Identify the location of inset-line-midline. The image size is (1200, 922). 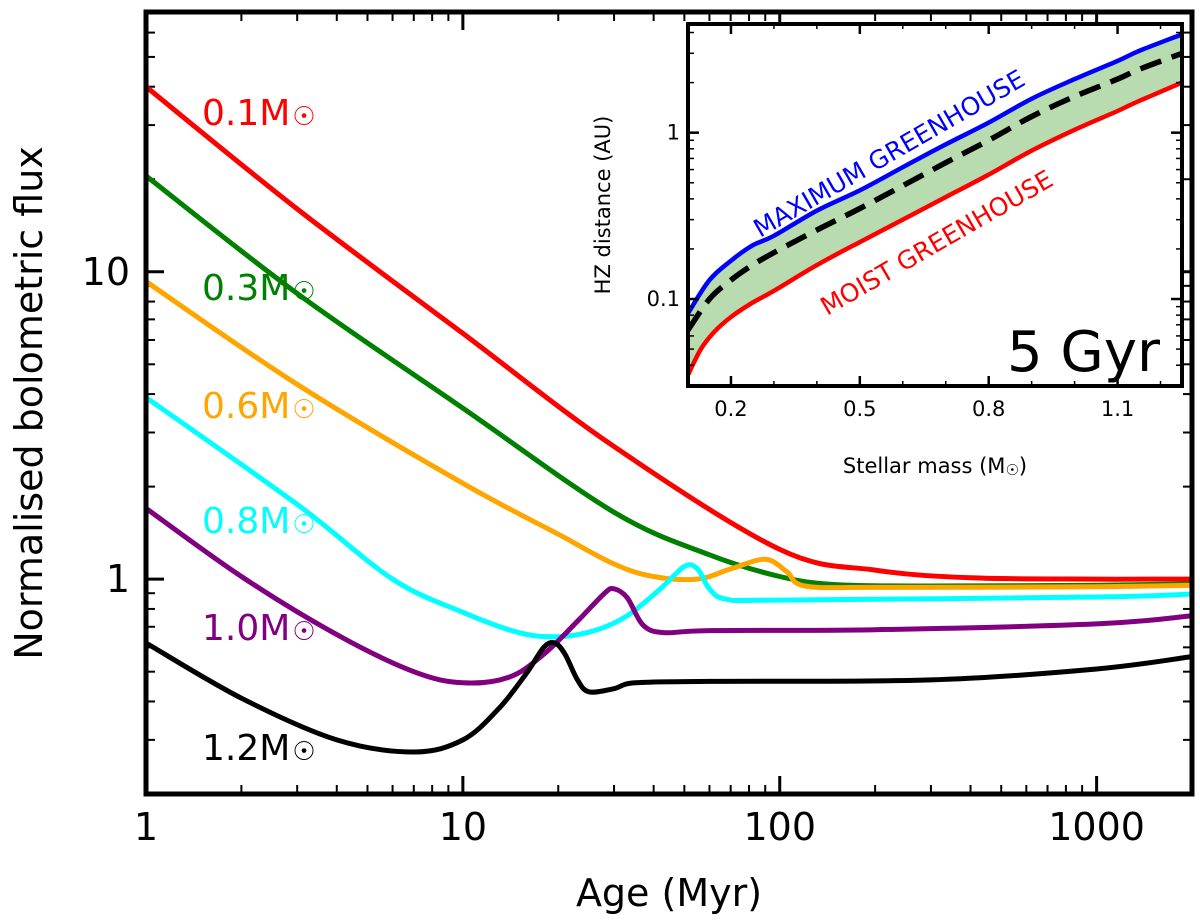
(935, 191).